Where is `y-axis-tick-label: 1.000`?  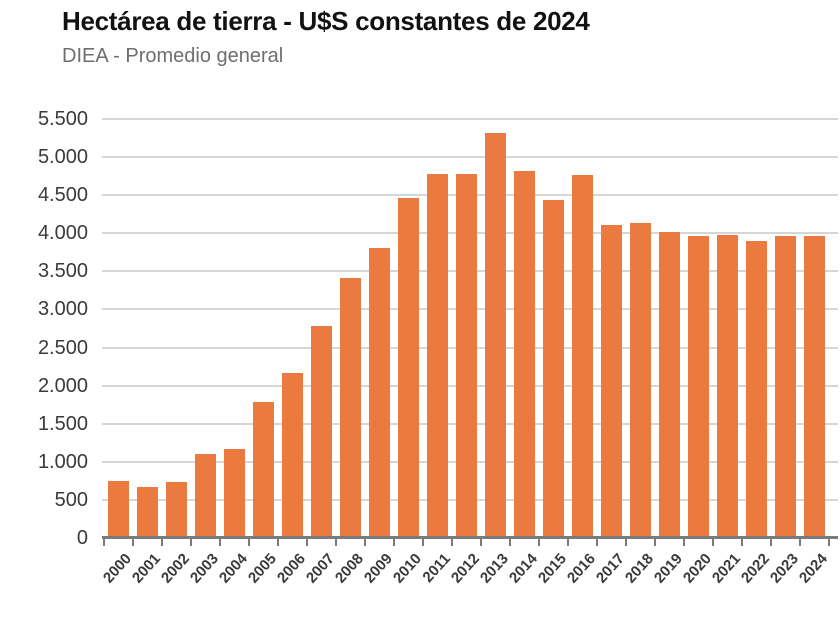 y-axis-tick-label: 1.000 is located at coordinates (62, 461).